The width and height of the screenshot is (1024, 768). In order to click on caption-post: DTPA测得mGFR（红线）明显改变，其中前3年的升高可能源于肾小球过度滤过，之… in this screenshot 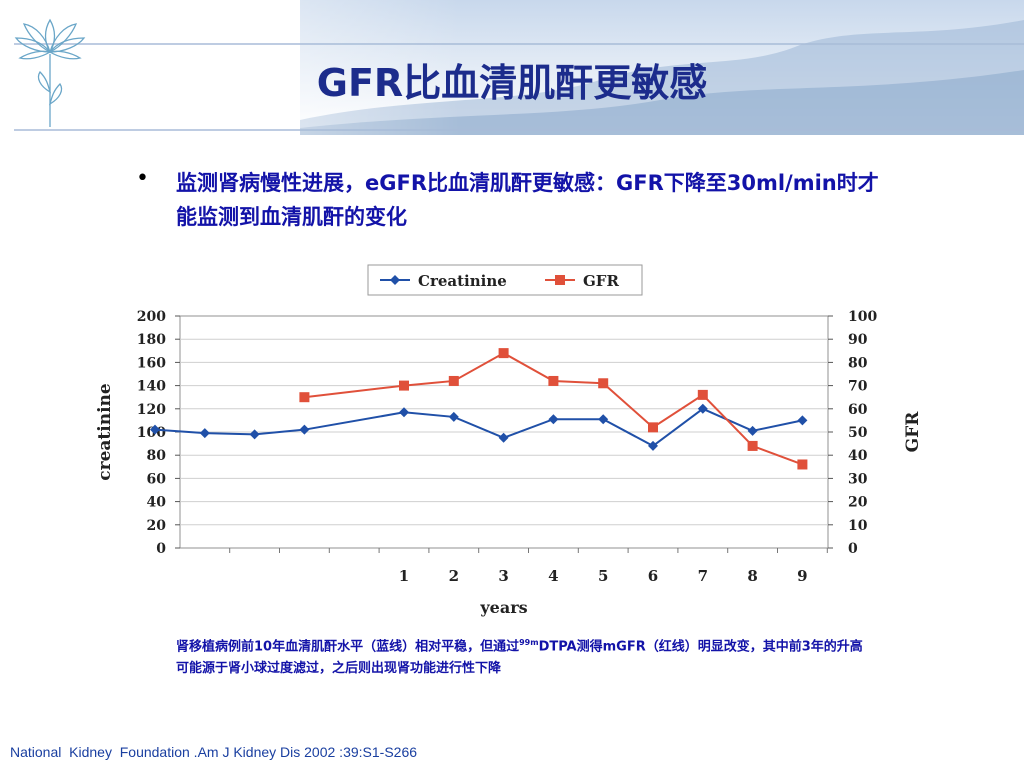, I will do `click(519, 658)`.